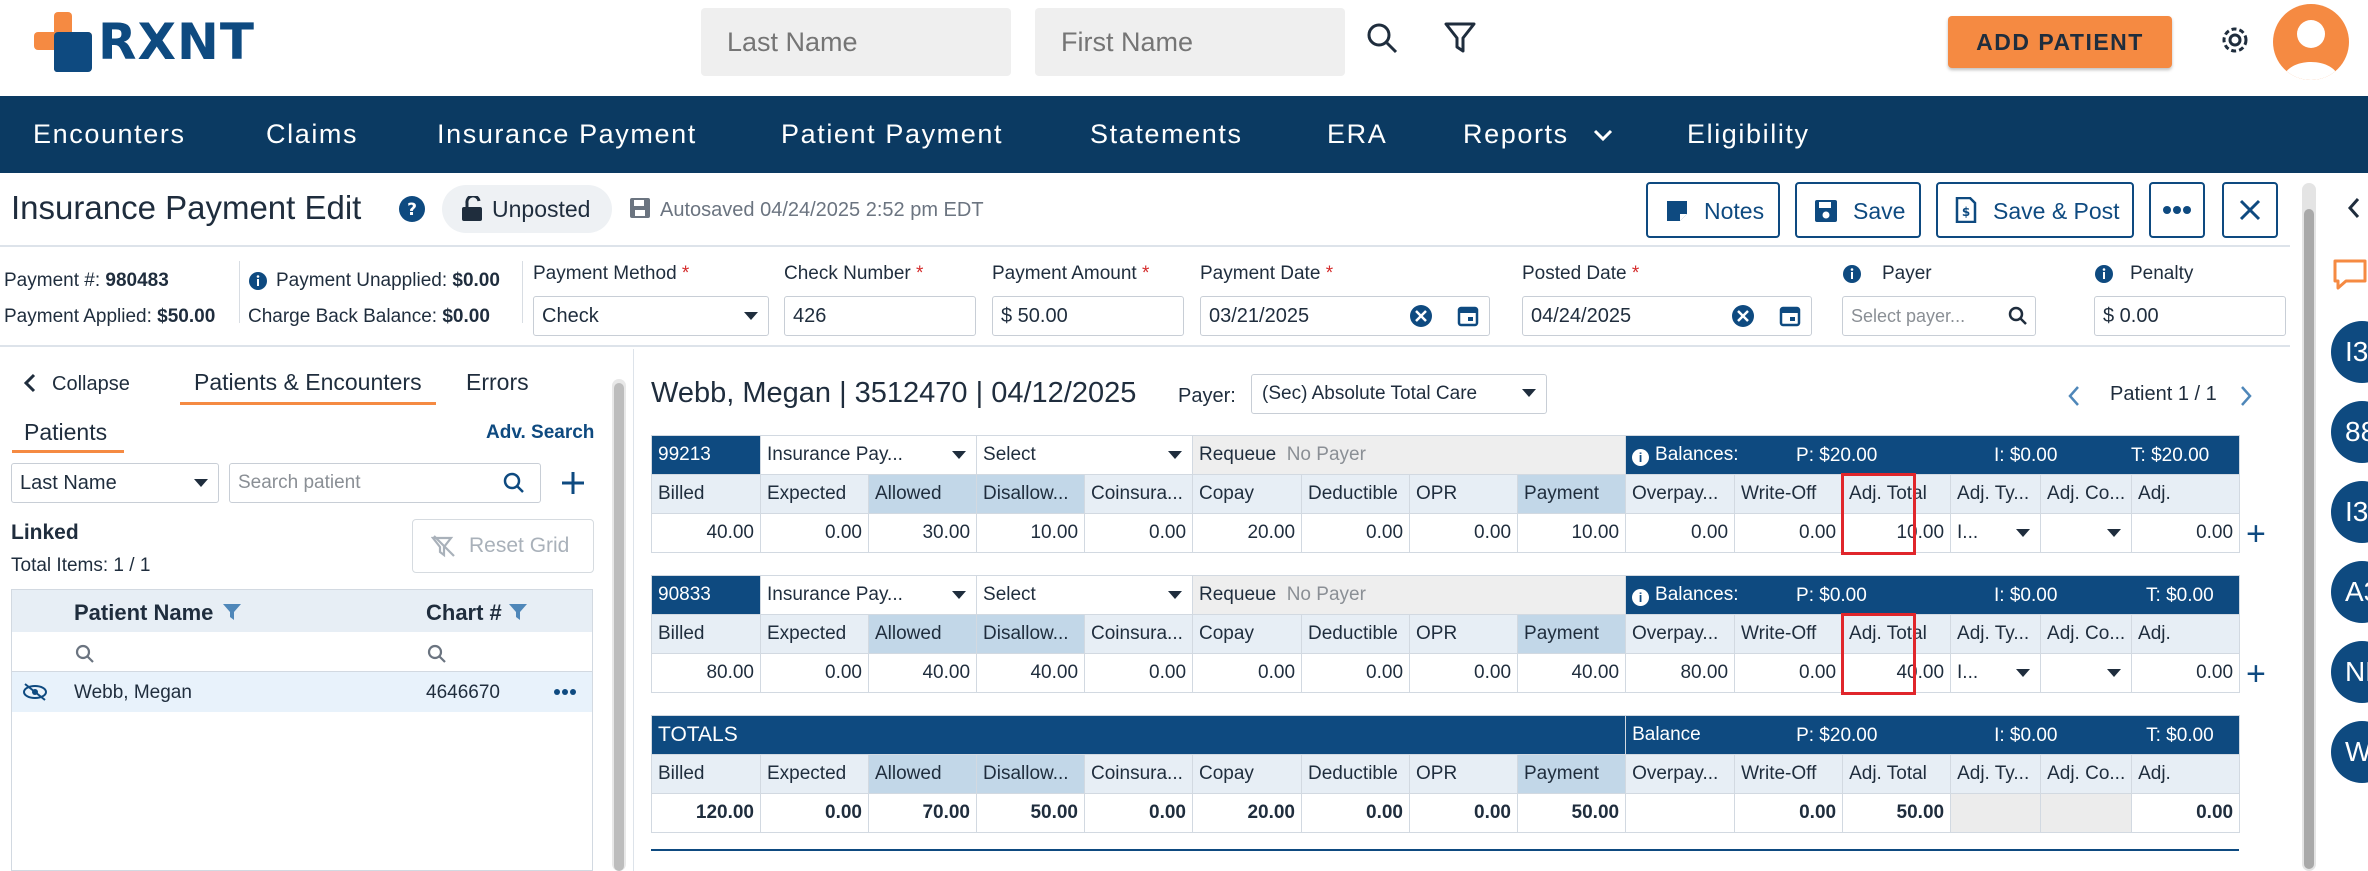 This screenshot has width=2368, height=871. I want to click on page-scrollbar, so click(2309, 527).